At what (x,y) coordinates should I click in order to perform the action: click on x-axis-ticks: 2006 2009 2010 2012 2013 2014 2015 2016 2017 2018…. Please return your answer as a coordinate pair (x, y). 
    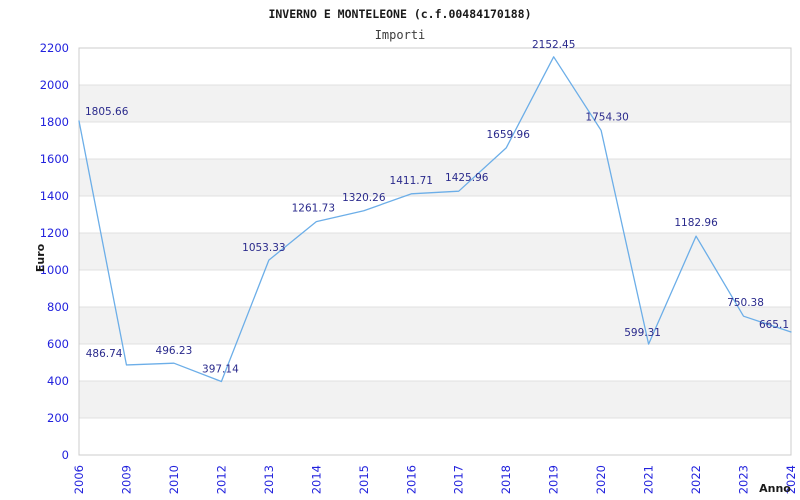
    Looking at the image, I should click on (435, 479).